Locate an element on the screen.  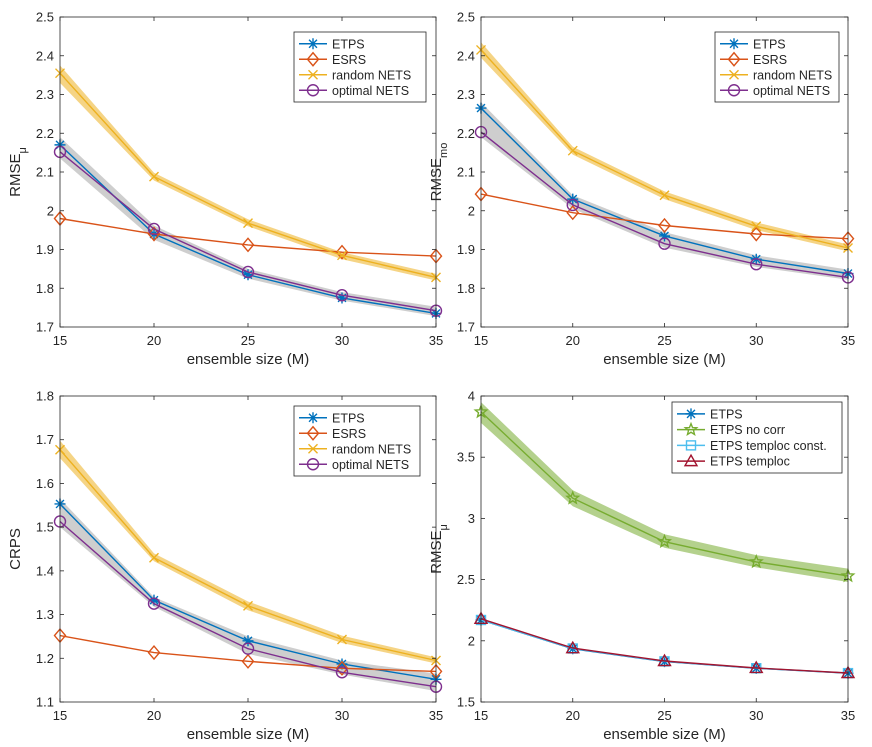
y-tick-label: 1.3 is located at coordinates (45, 614).